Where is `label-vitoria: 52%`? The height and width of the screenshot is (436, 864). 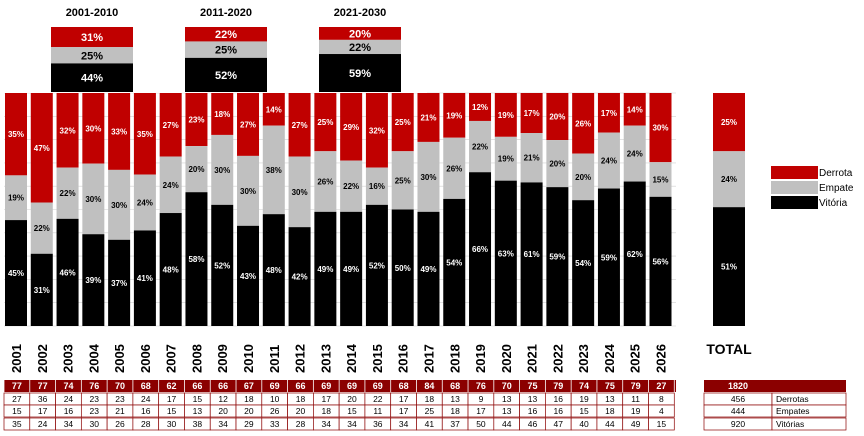
label-vitoria: 52% is located at coordinates (222, 265).